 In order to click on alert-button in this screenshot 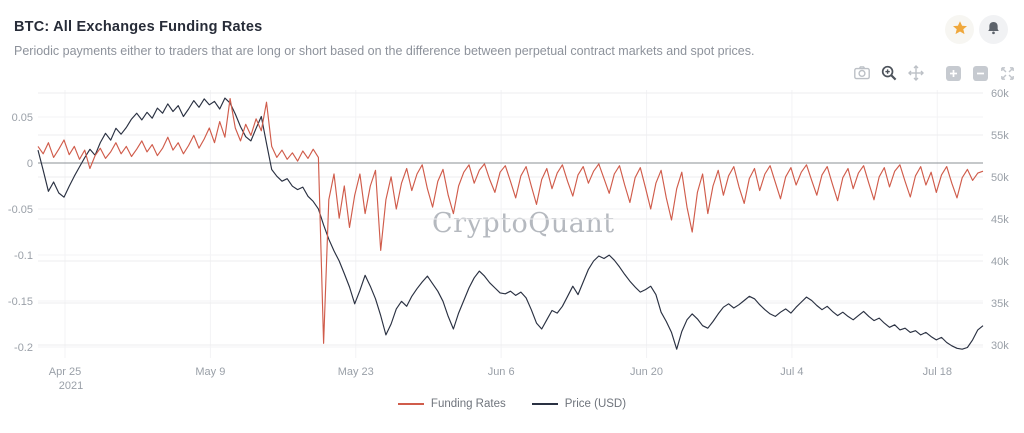, I will do `click(993, 29)`.